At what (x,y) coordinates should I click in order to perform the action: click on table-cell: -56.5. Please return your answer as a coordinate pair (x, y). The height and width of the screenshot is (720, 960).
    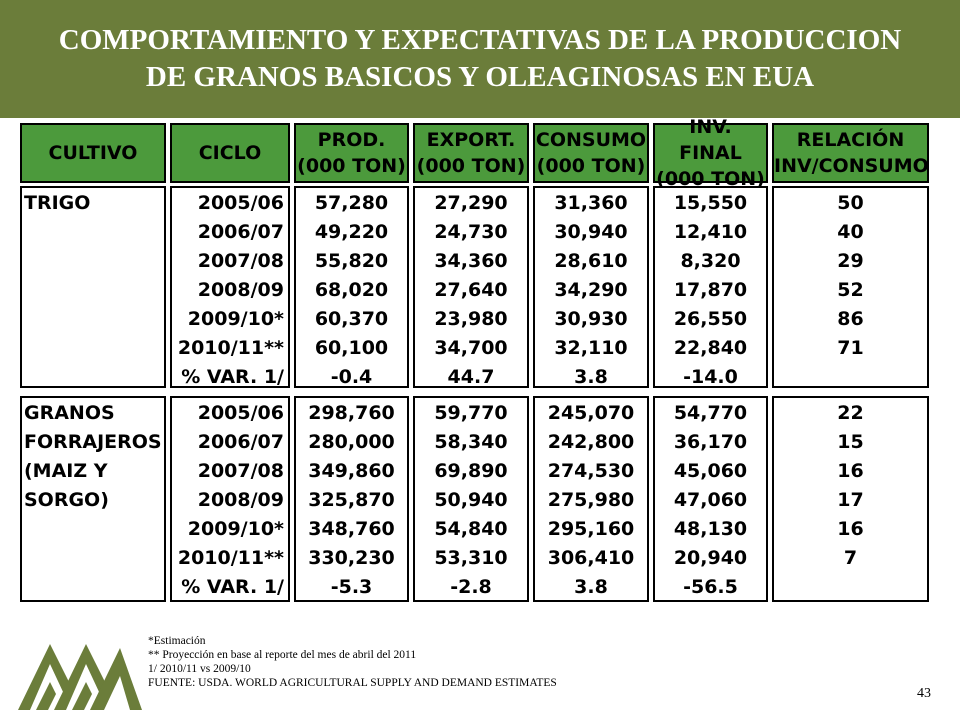
    Looking at the image, I should click on (710, 587).